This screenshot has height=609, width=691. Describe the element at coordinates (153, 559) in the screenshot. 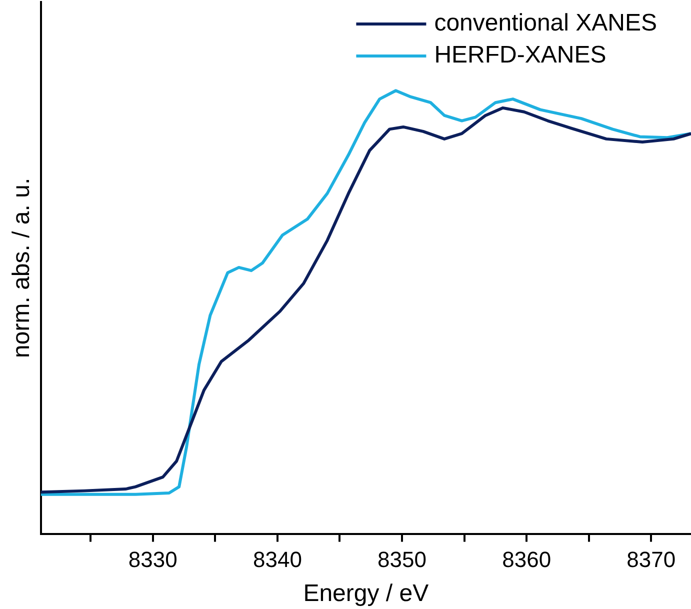

I see `x-tick-label: 8330` at that location.